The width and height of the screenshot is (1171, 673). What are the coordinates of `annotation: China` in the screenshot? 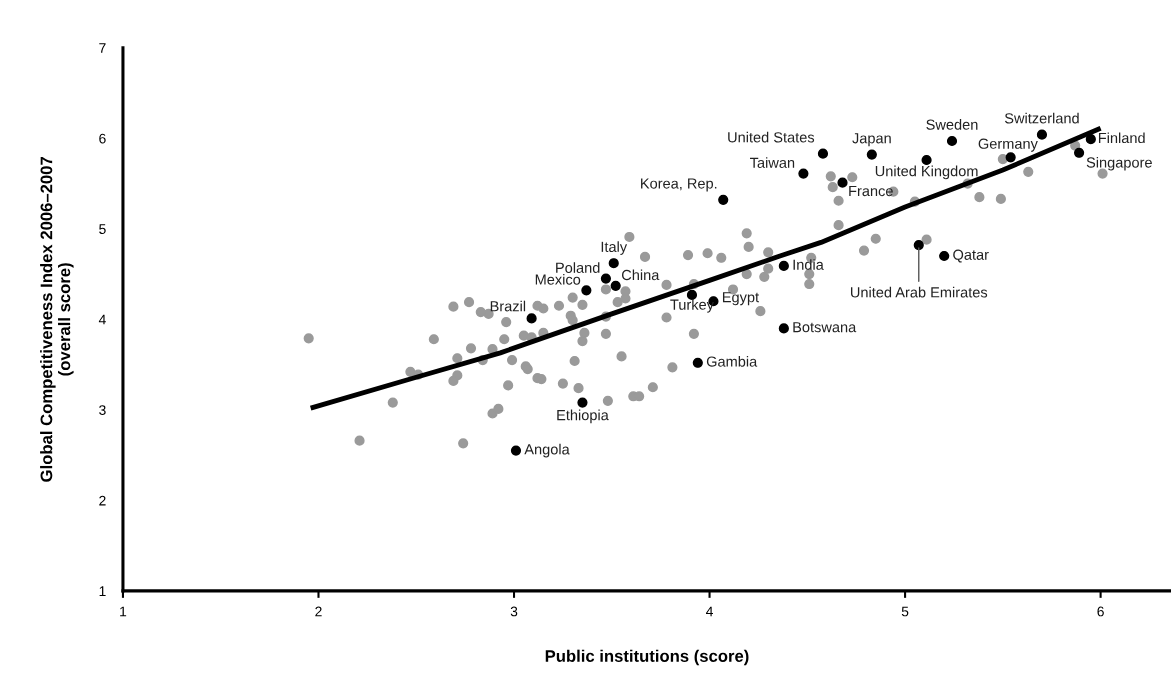 It's located at (640, 275).